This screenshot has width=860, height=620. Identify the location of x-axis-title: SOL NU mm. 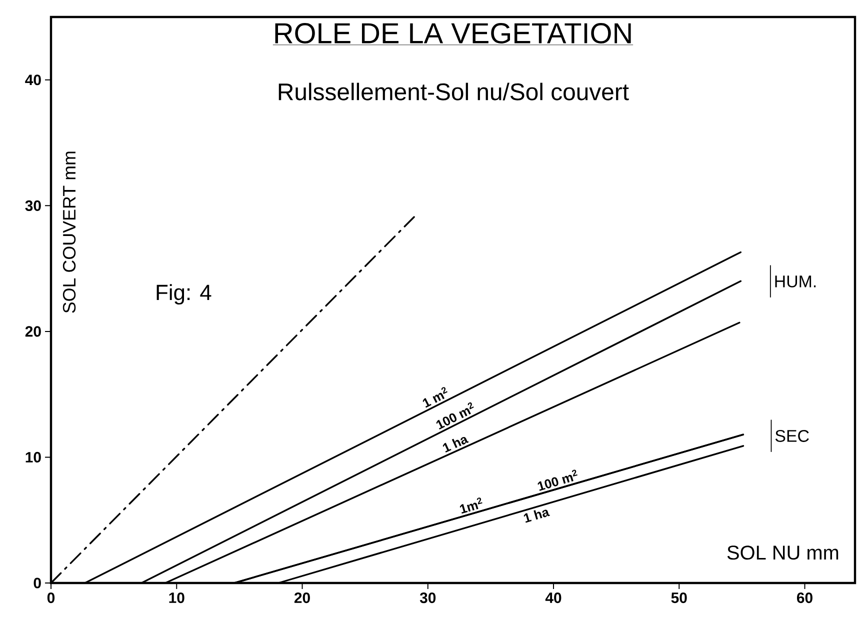
(782, 553).